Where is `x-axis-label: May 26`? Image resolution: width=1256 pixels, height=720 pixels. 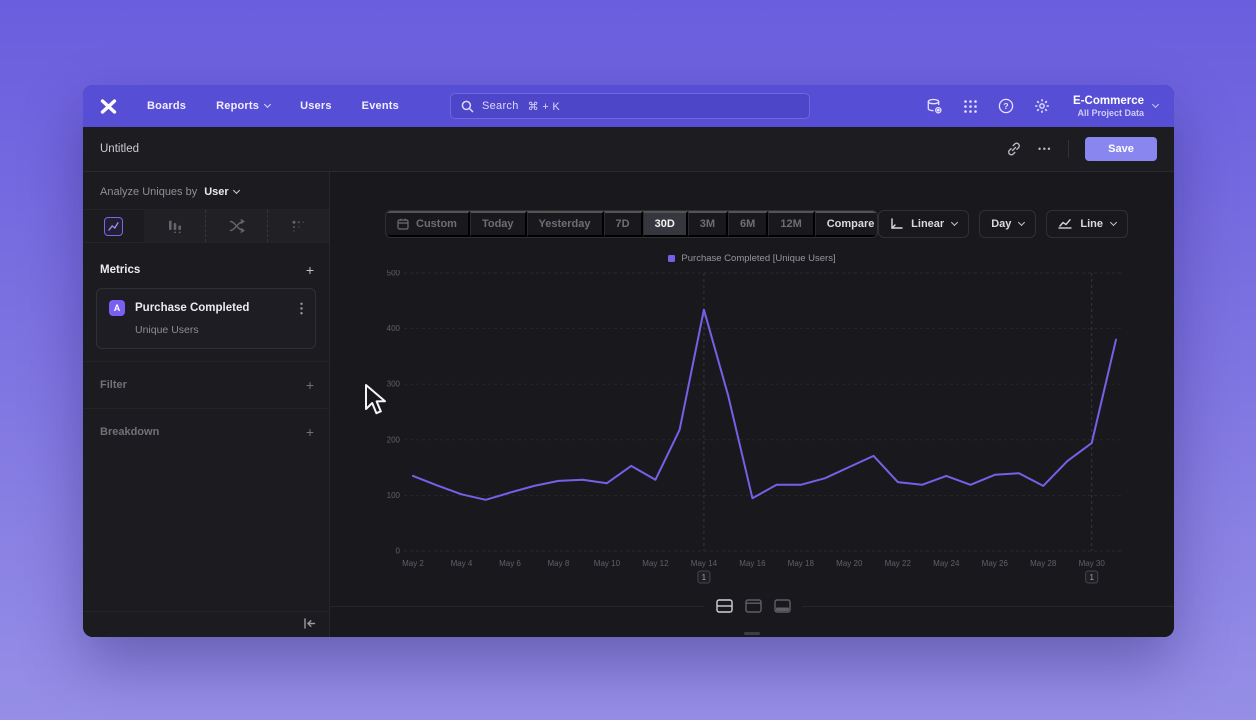 x-axis-label: May 26 is located at coordinates (995, 563).